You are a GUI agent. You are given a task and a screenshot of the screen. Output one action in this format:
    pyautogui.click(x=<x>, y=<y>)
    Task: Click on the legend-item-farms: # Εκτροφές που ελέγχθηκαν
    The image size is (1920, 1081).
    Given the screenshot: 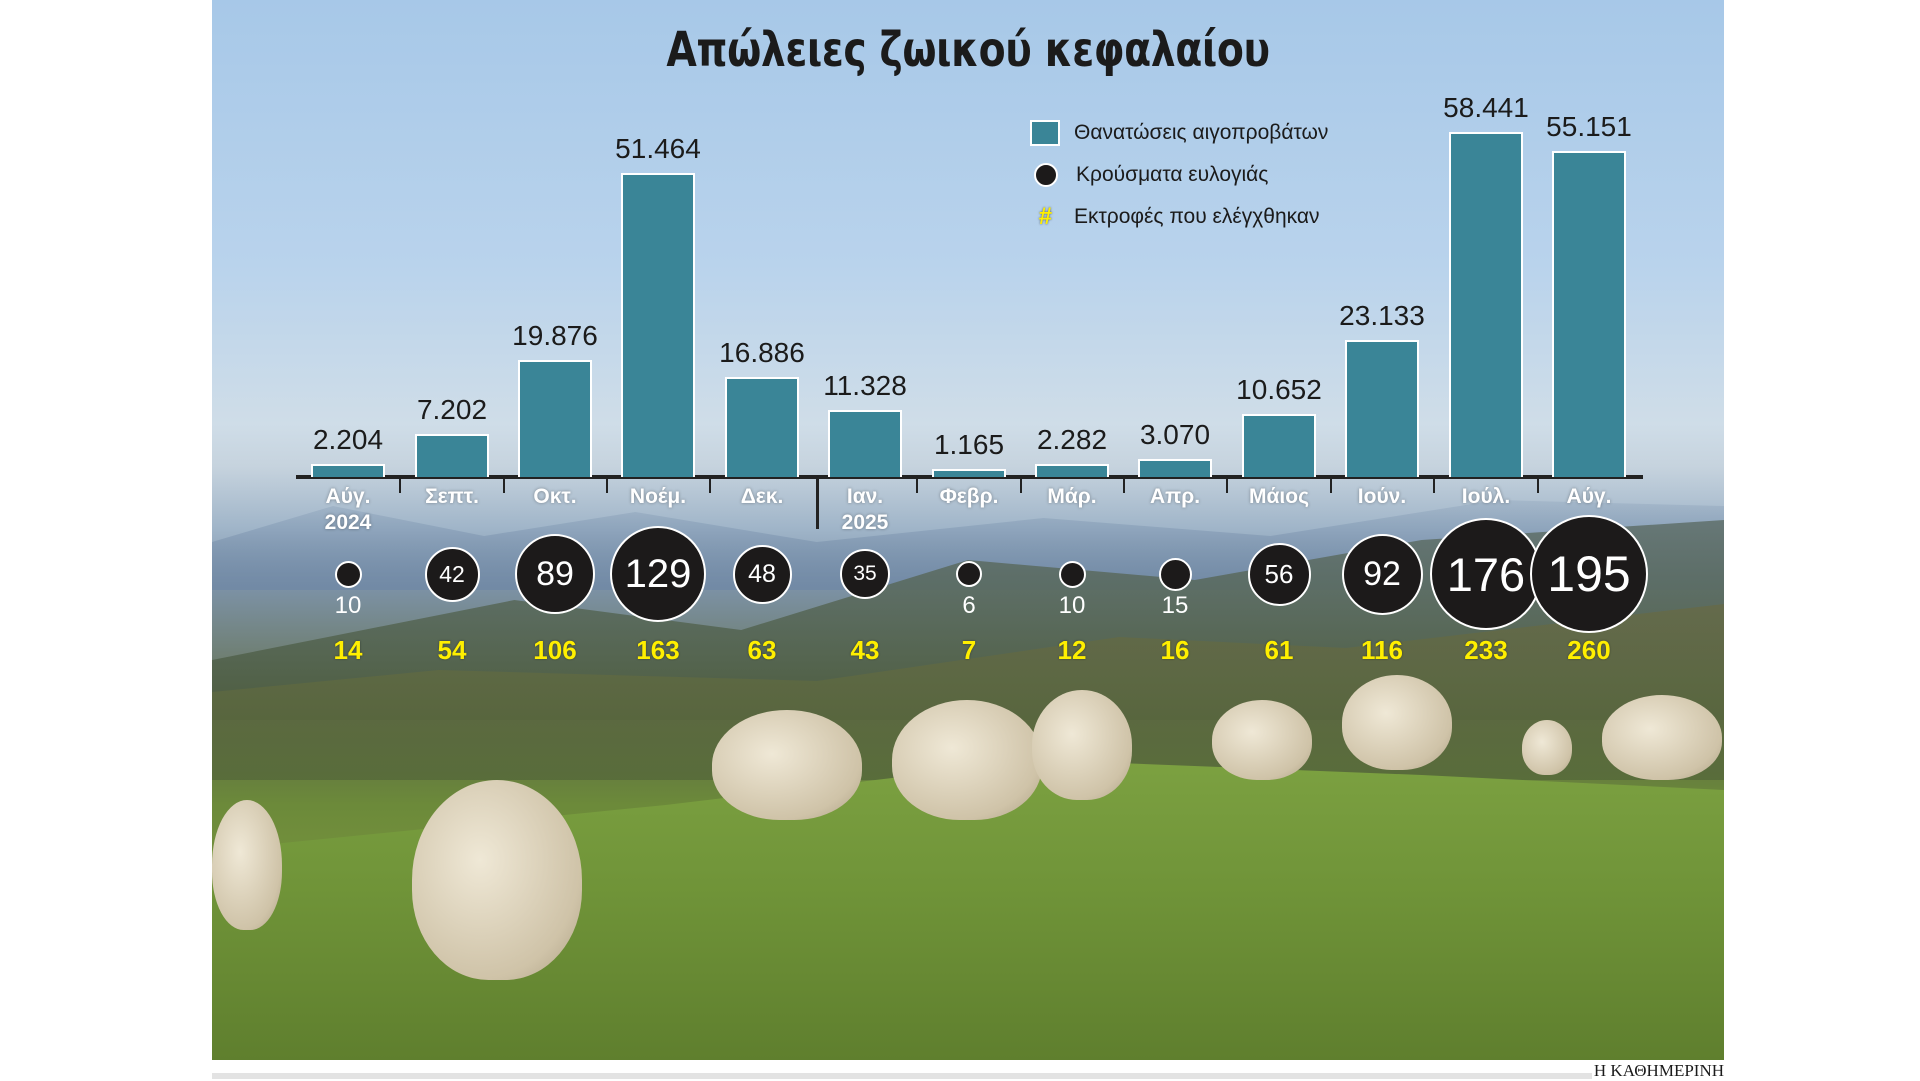 What is the action you would take?
    pyautogui.click(x=1179, y=217)
    